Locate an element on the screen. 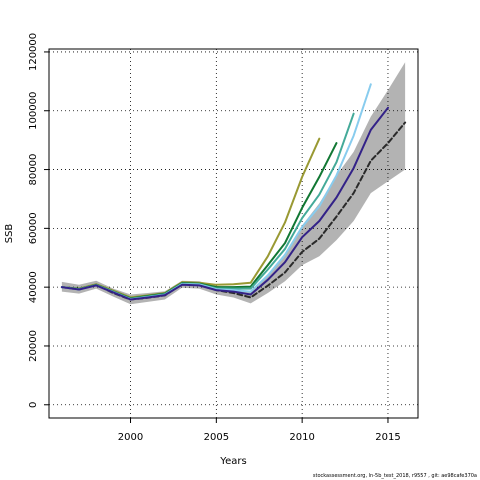 The image size is (480, 480). x-axis-label: Years is located at coordinates (232, 461).